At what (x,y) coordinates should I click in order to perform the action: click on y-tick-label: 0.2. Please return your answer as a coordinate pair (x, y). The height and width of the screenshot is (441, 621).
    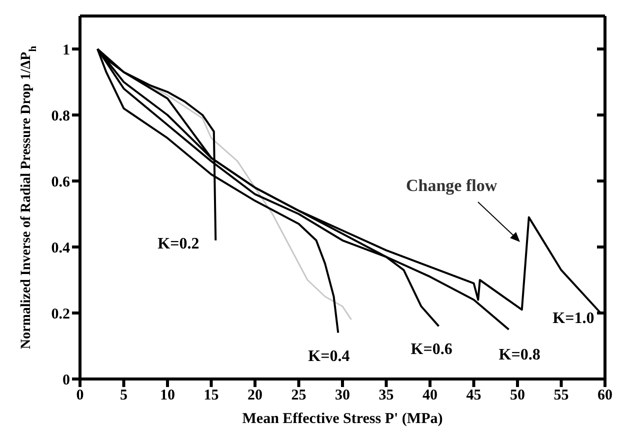
    Looking at the image, I should click on (60, 314).